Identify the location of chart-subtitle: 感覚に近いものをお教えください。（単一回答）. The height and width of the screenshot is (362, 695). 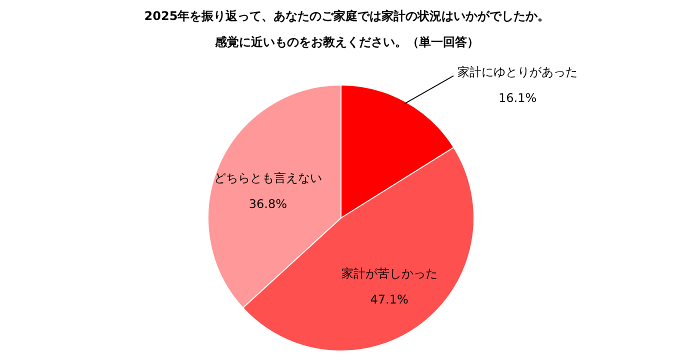
(346, 42).